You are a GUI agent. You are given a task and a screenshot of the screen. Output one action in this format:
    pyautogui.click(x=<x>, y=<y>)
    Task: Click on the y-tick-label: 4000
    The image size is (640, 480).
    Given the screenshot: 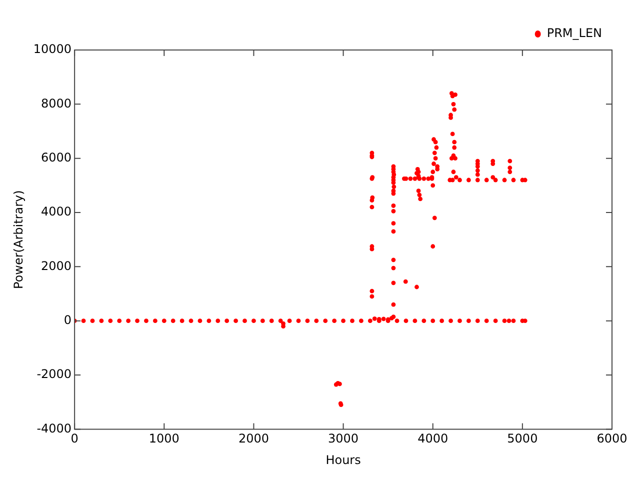 What is the action you would take?
    pyautogui.click(x=56, y=211)
    